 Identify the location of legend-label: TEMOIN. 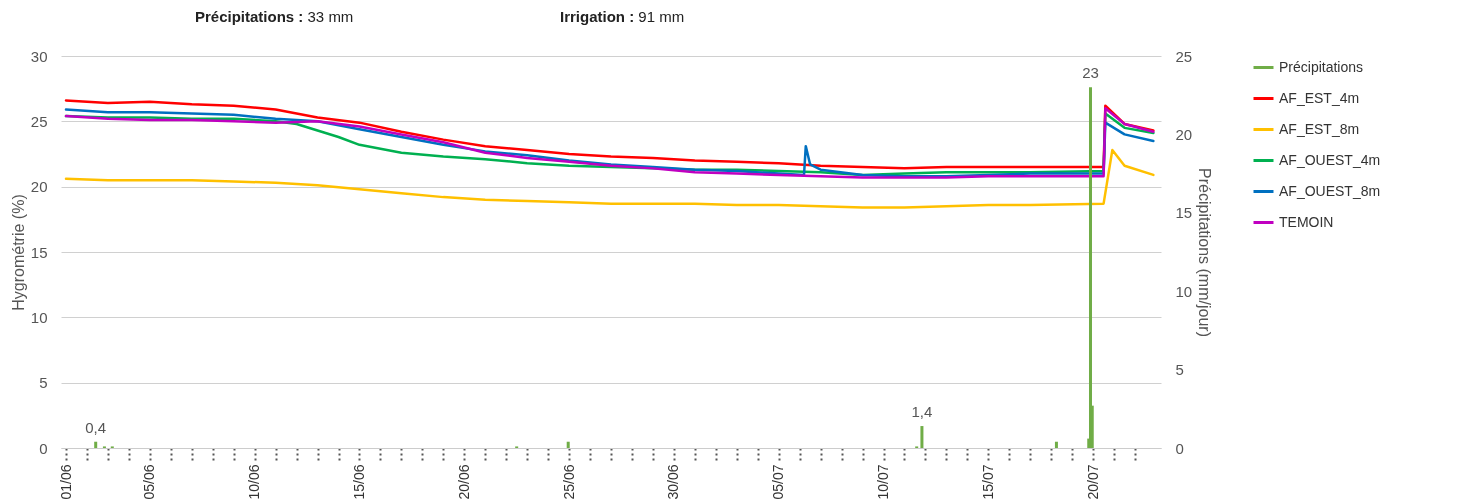
(1306, 221).